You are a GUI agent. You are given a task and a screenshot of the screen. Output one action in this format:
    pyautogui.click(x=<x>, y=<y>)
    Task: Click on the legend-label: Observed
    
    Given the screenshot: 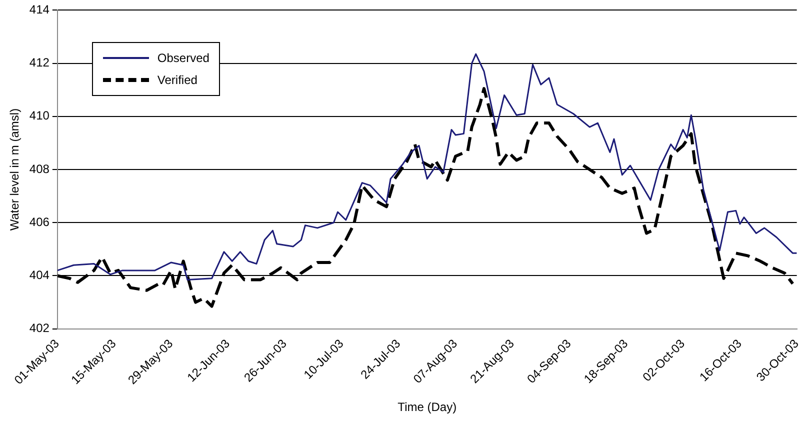 What is the action you would take?
    pyautogui.click(x=183, y=58)
    